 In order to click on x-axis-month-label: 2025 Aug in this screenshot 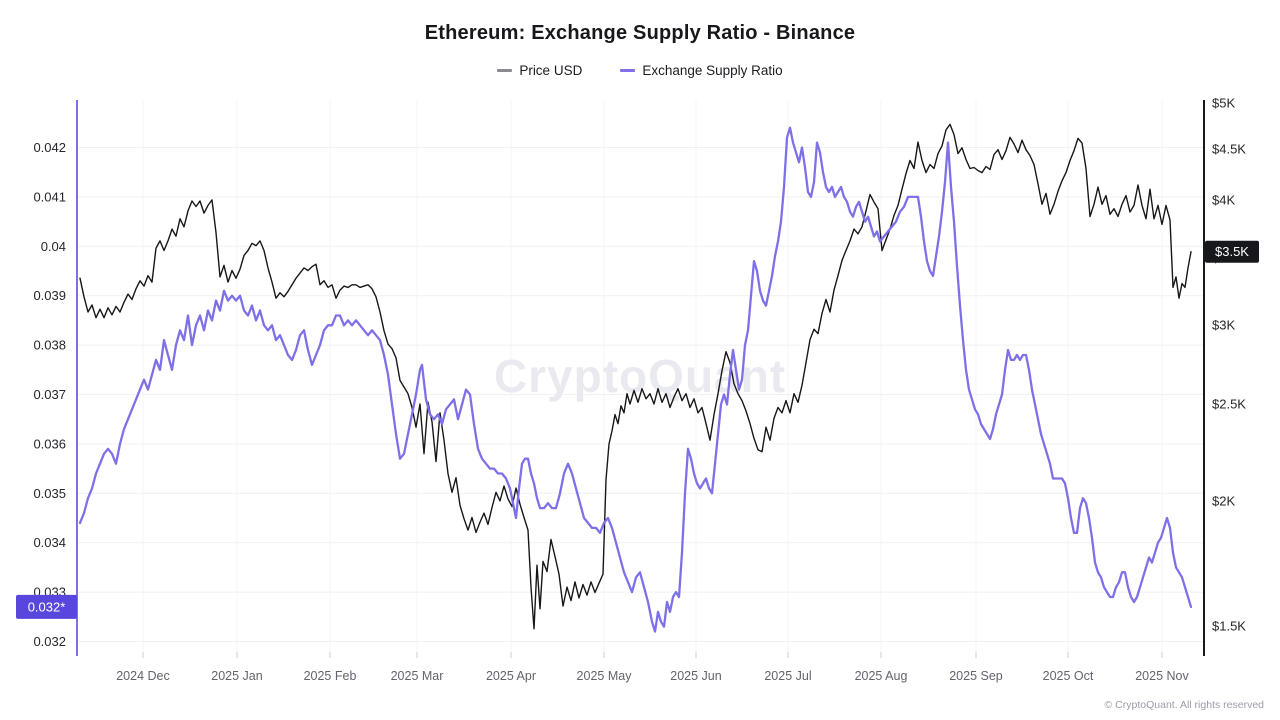, I will do `click(881, 676)`.